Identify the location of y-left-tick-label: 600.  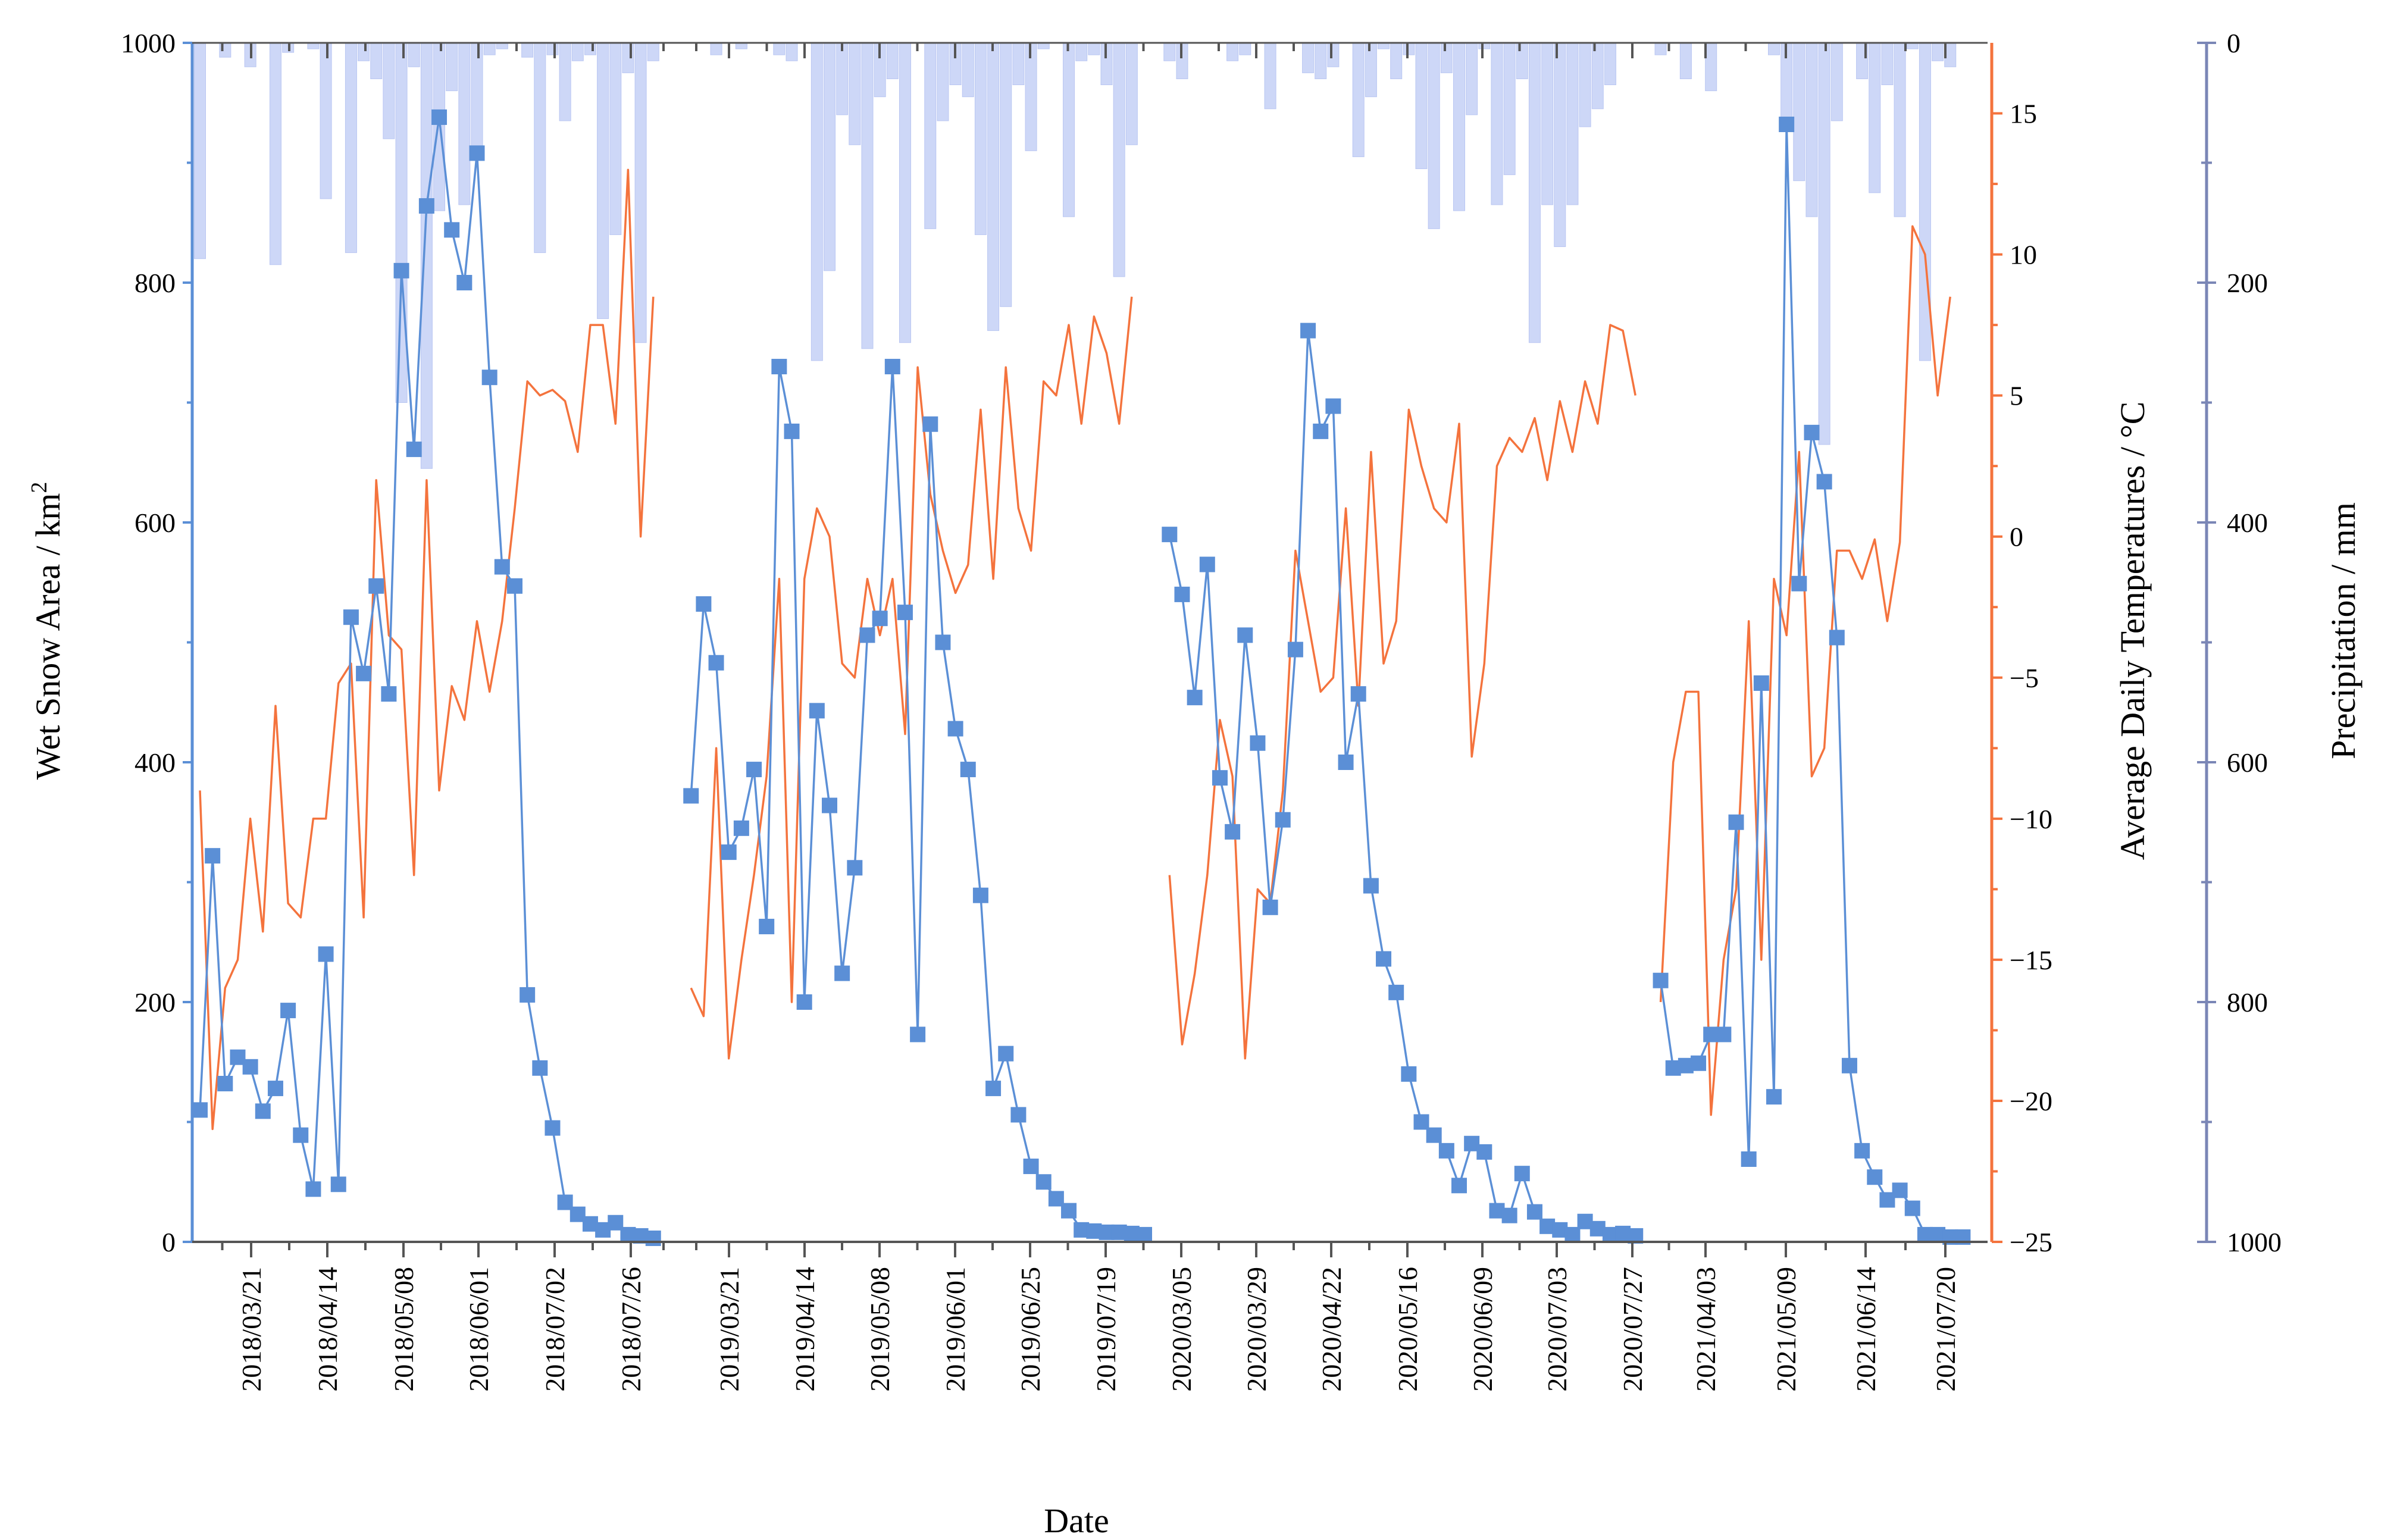
(155, 523).